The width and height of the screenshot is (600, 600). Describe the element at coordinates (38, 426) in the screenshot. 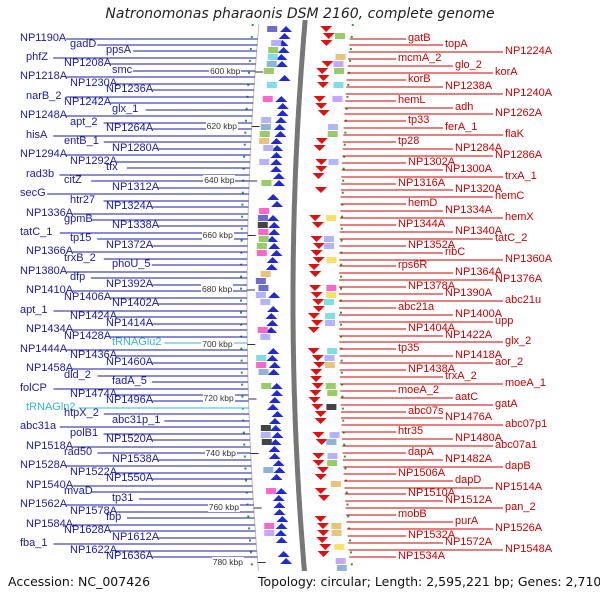

I see `gene-label: abc31a` at that location.